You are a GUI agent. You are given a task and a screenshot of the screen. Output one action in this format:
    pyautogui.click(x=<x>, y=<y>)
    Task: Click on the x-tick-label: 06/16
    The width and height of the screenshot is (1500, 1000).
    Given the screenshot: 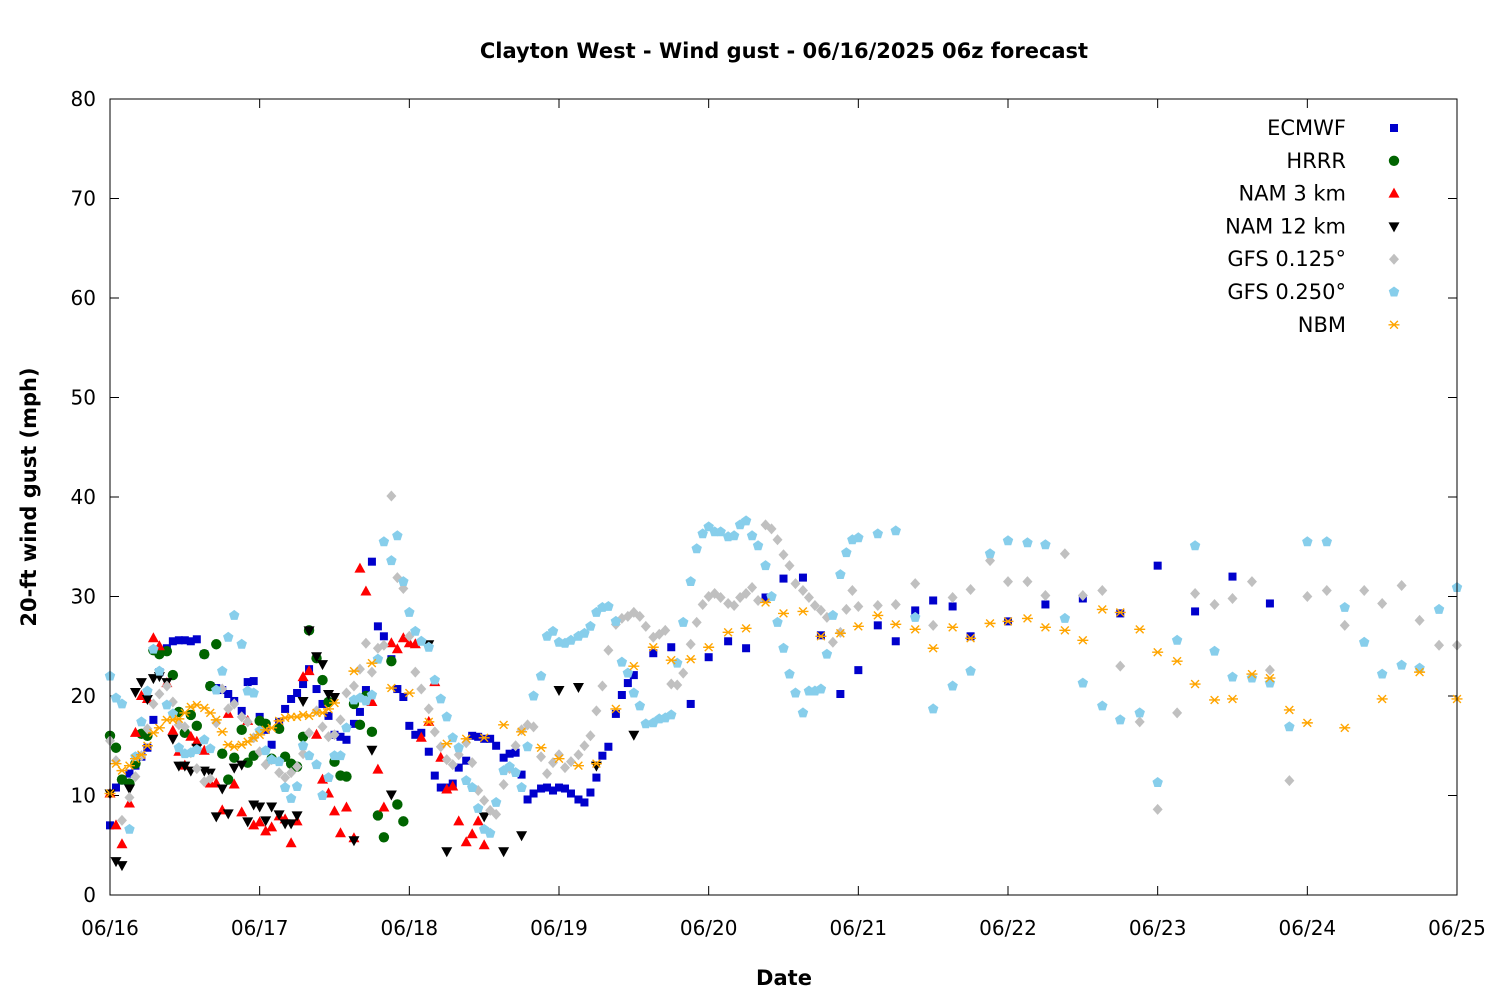 What is the action you would take?
    pyautogui.click(x=110, y=928)
    